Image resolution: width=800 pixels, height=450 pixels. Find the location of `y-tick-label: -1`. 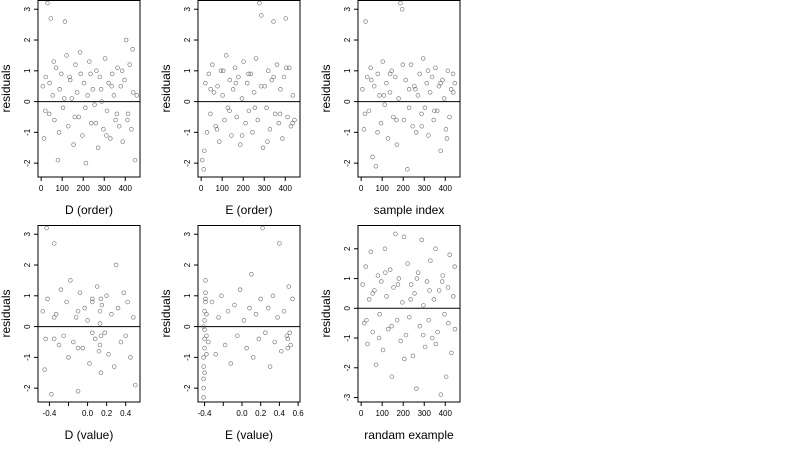

y-tick-label: -1 is located at coordinates (187, 357).